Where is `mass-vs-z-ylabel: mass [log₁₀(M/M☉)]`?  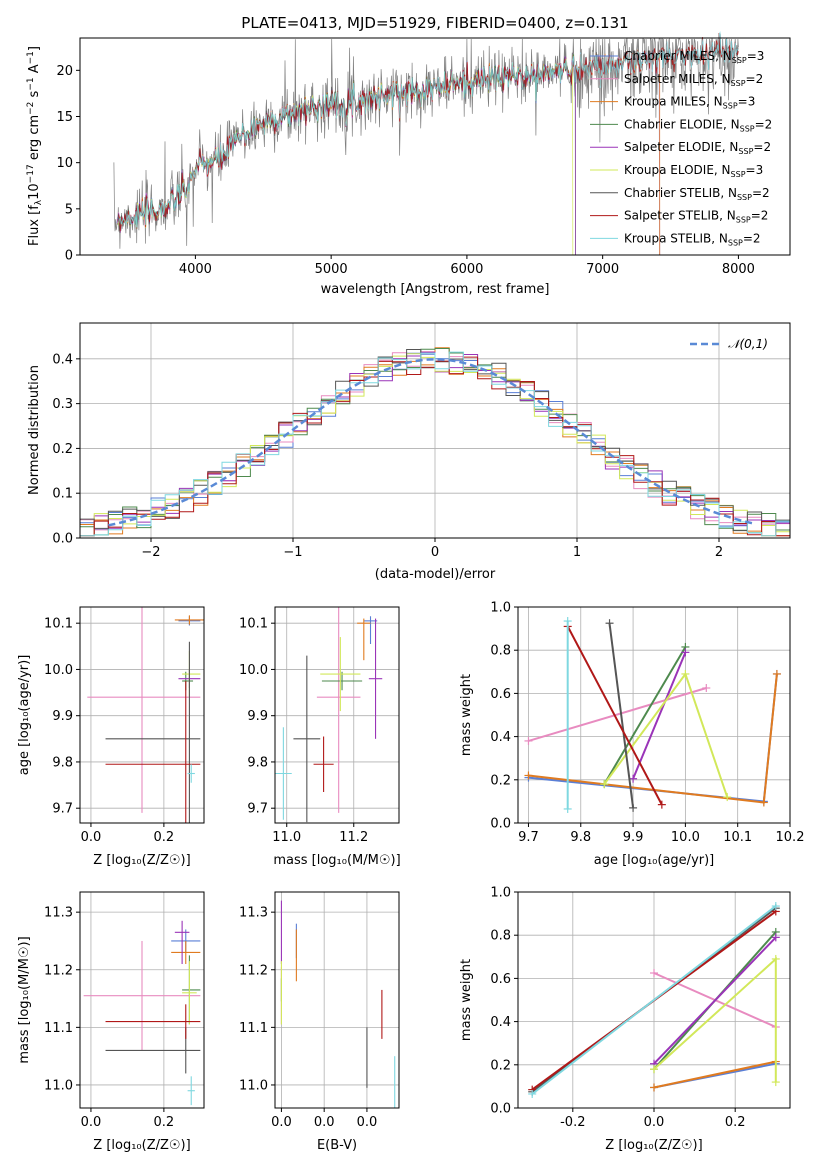
mass-vs-z-ylabel: mass [log₁₀(M/M☉)] is located at coordinates (24, 999).